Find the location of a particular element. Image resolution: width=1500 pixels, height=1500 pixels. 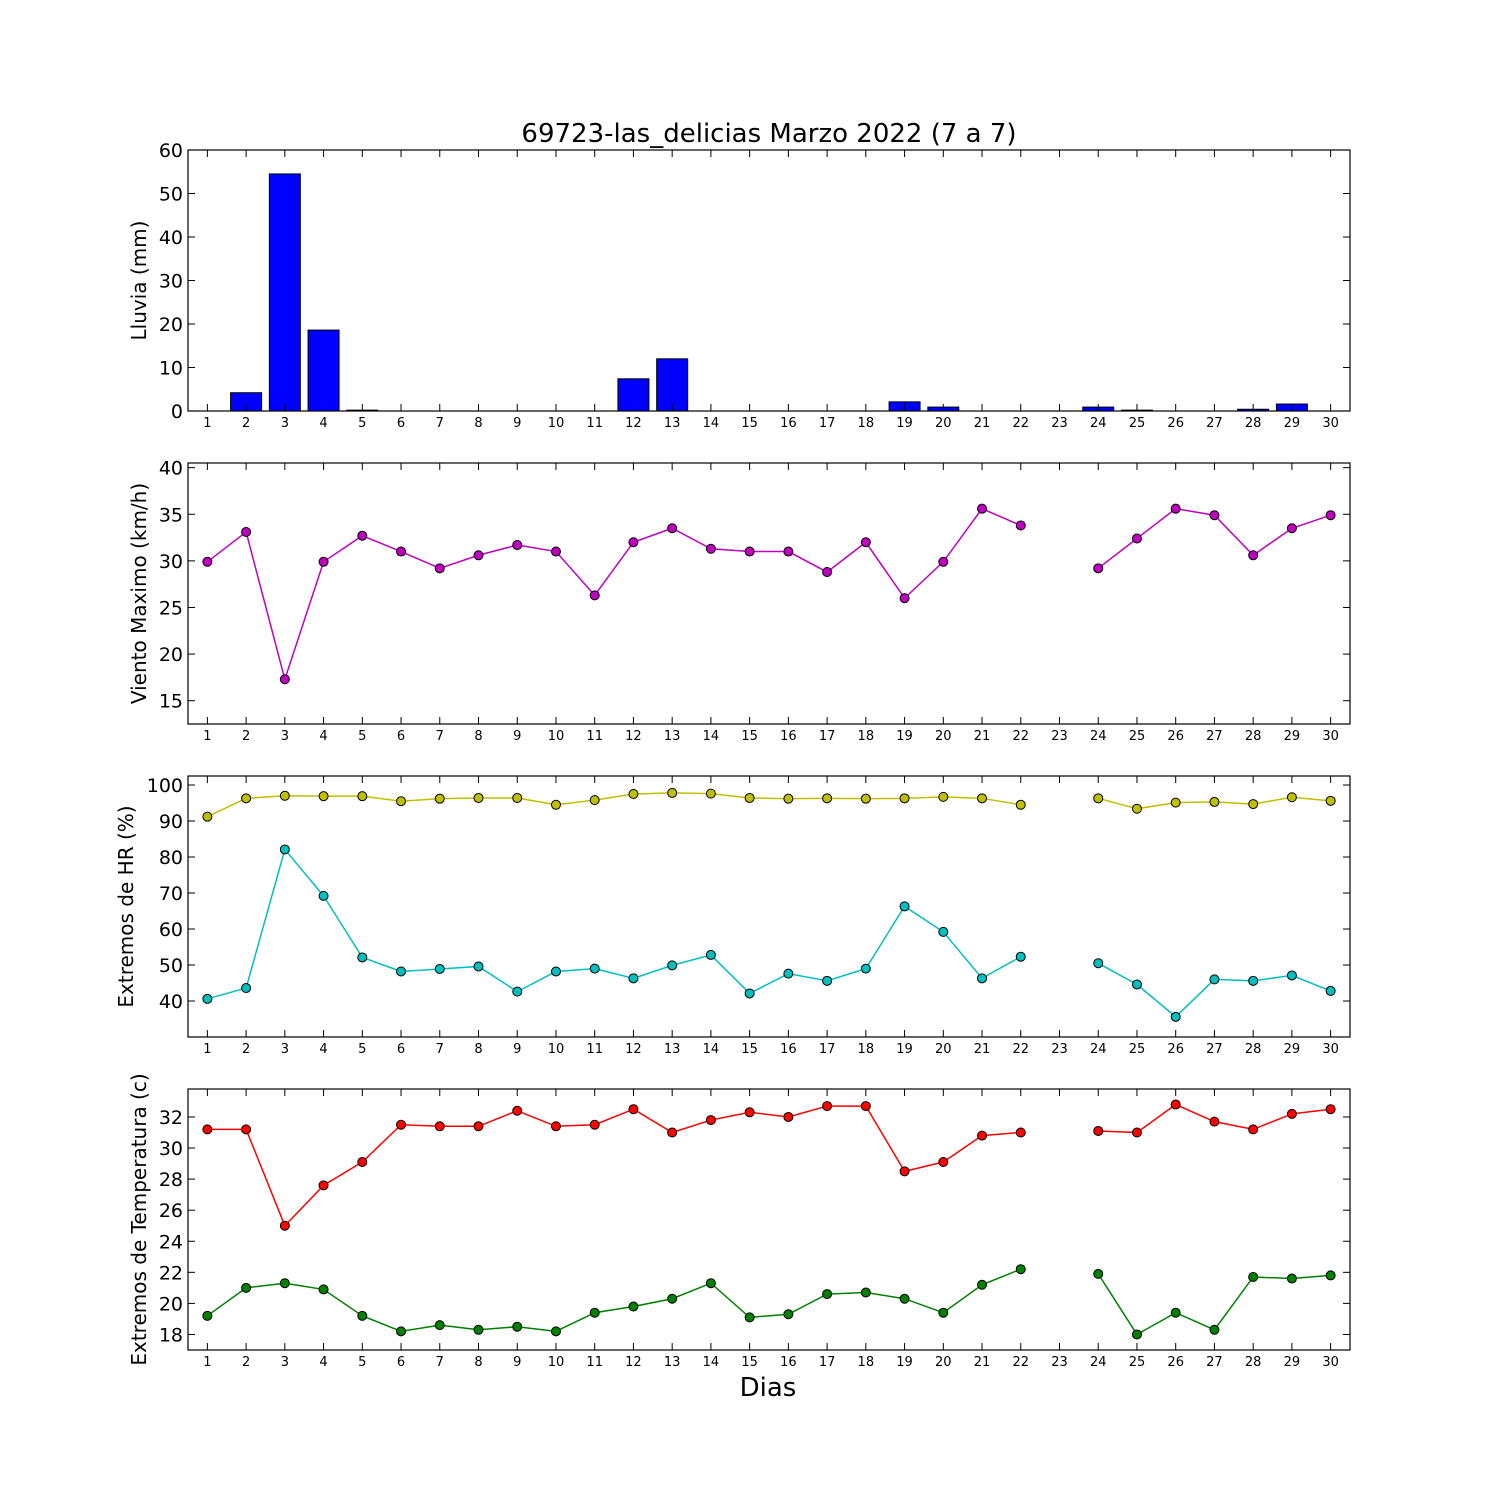

wind-ylabel: Viento Maximo (km/h) is located at coordinates (139, 593).